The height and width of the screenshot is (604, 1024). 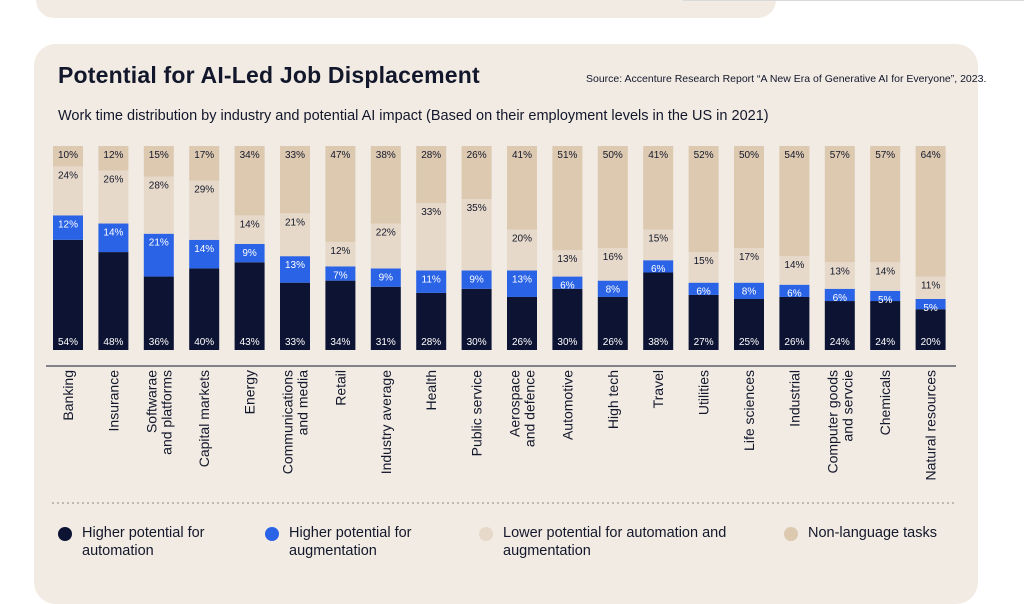 I want to click on category-label-7: Industry average, so click(x=386, y=422).